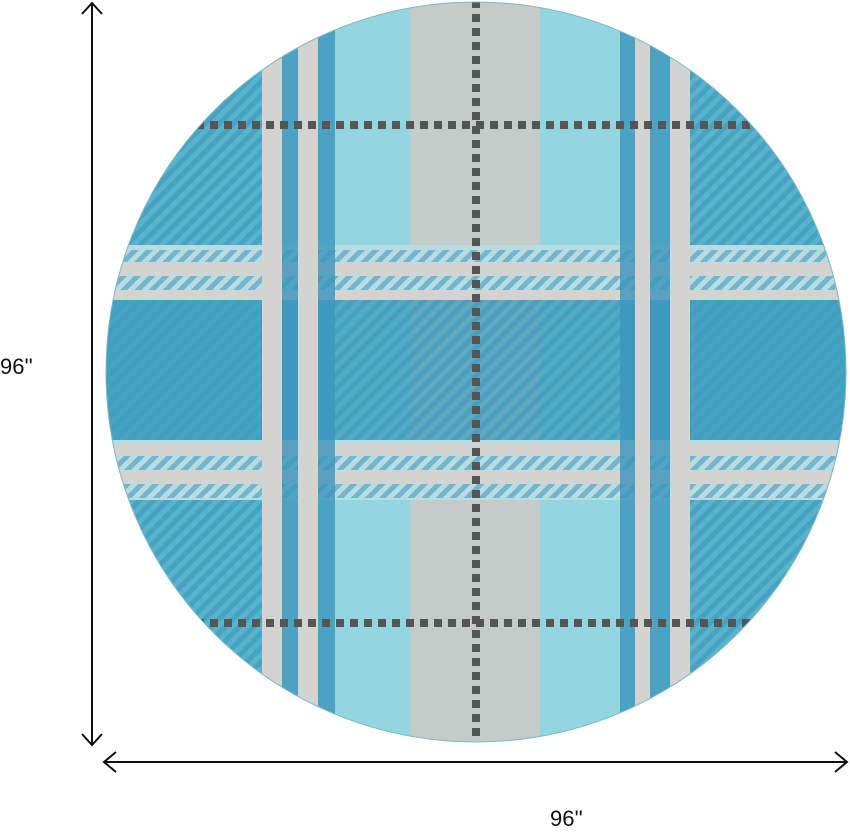 This screenshot has height=832, width=850. What do you see at coordinates (16, 366) in the screenshot?
I see `height-label: 96''` at bounding box center [16, 366].